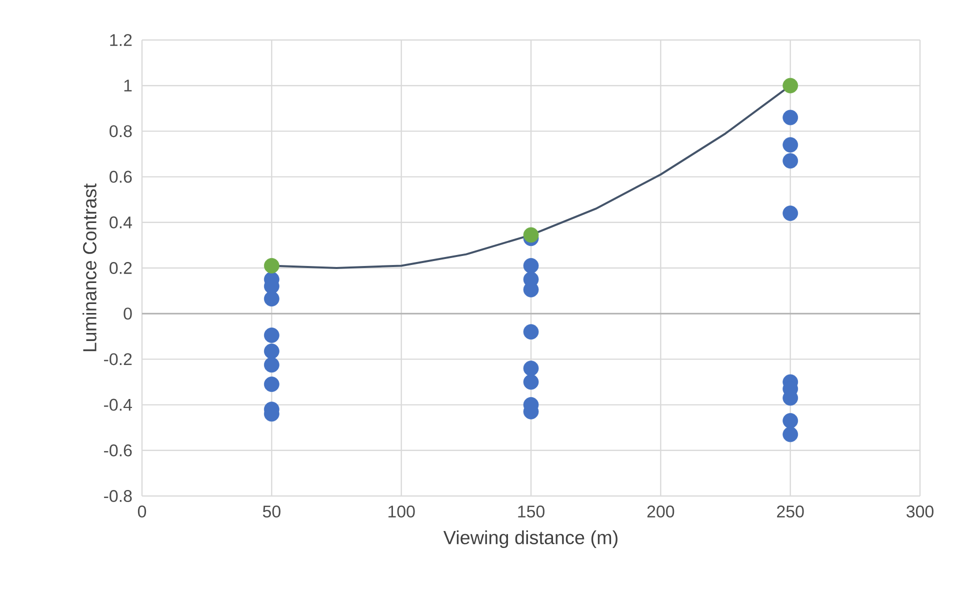 This screenshot has width=958, height=607. Describe the element at coordinates (530, 539) in the screenshot. I see `x-axis-title: Viewing distance (m)` at that location.